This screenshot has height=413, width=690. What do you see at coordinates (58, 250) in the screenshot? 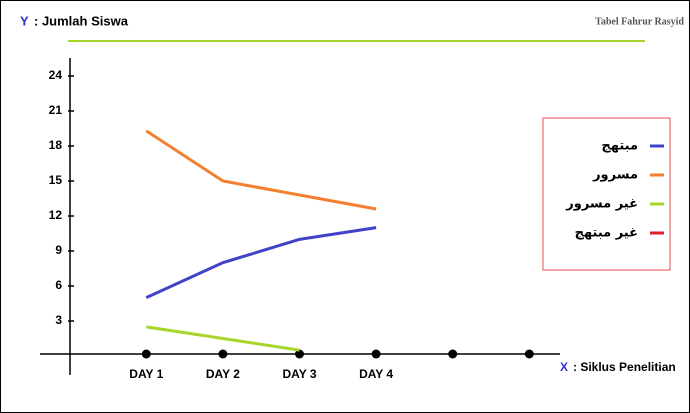
I see `y-tick-label: 9` at bounding box center [58, 250].